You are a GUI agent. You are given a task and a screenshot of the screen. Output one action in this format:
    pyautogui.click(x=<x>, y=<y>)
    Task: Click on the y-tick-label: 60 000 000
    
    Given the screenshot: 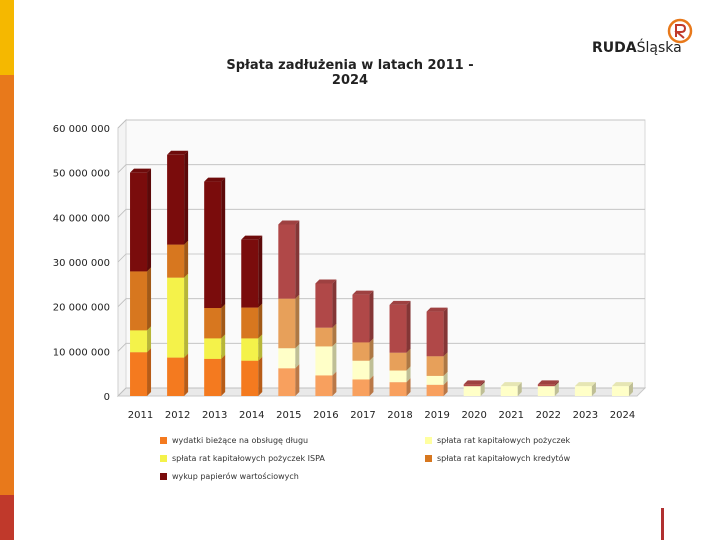 What is the action you would take?
    pyautogui.click(x=81, y=129)
    